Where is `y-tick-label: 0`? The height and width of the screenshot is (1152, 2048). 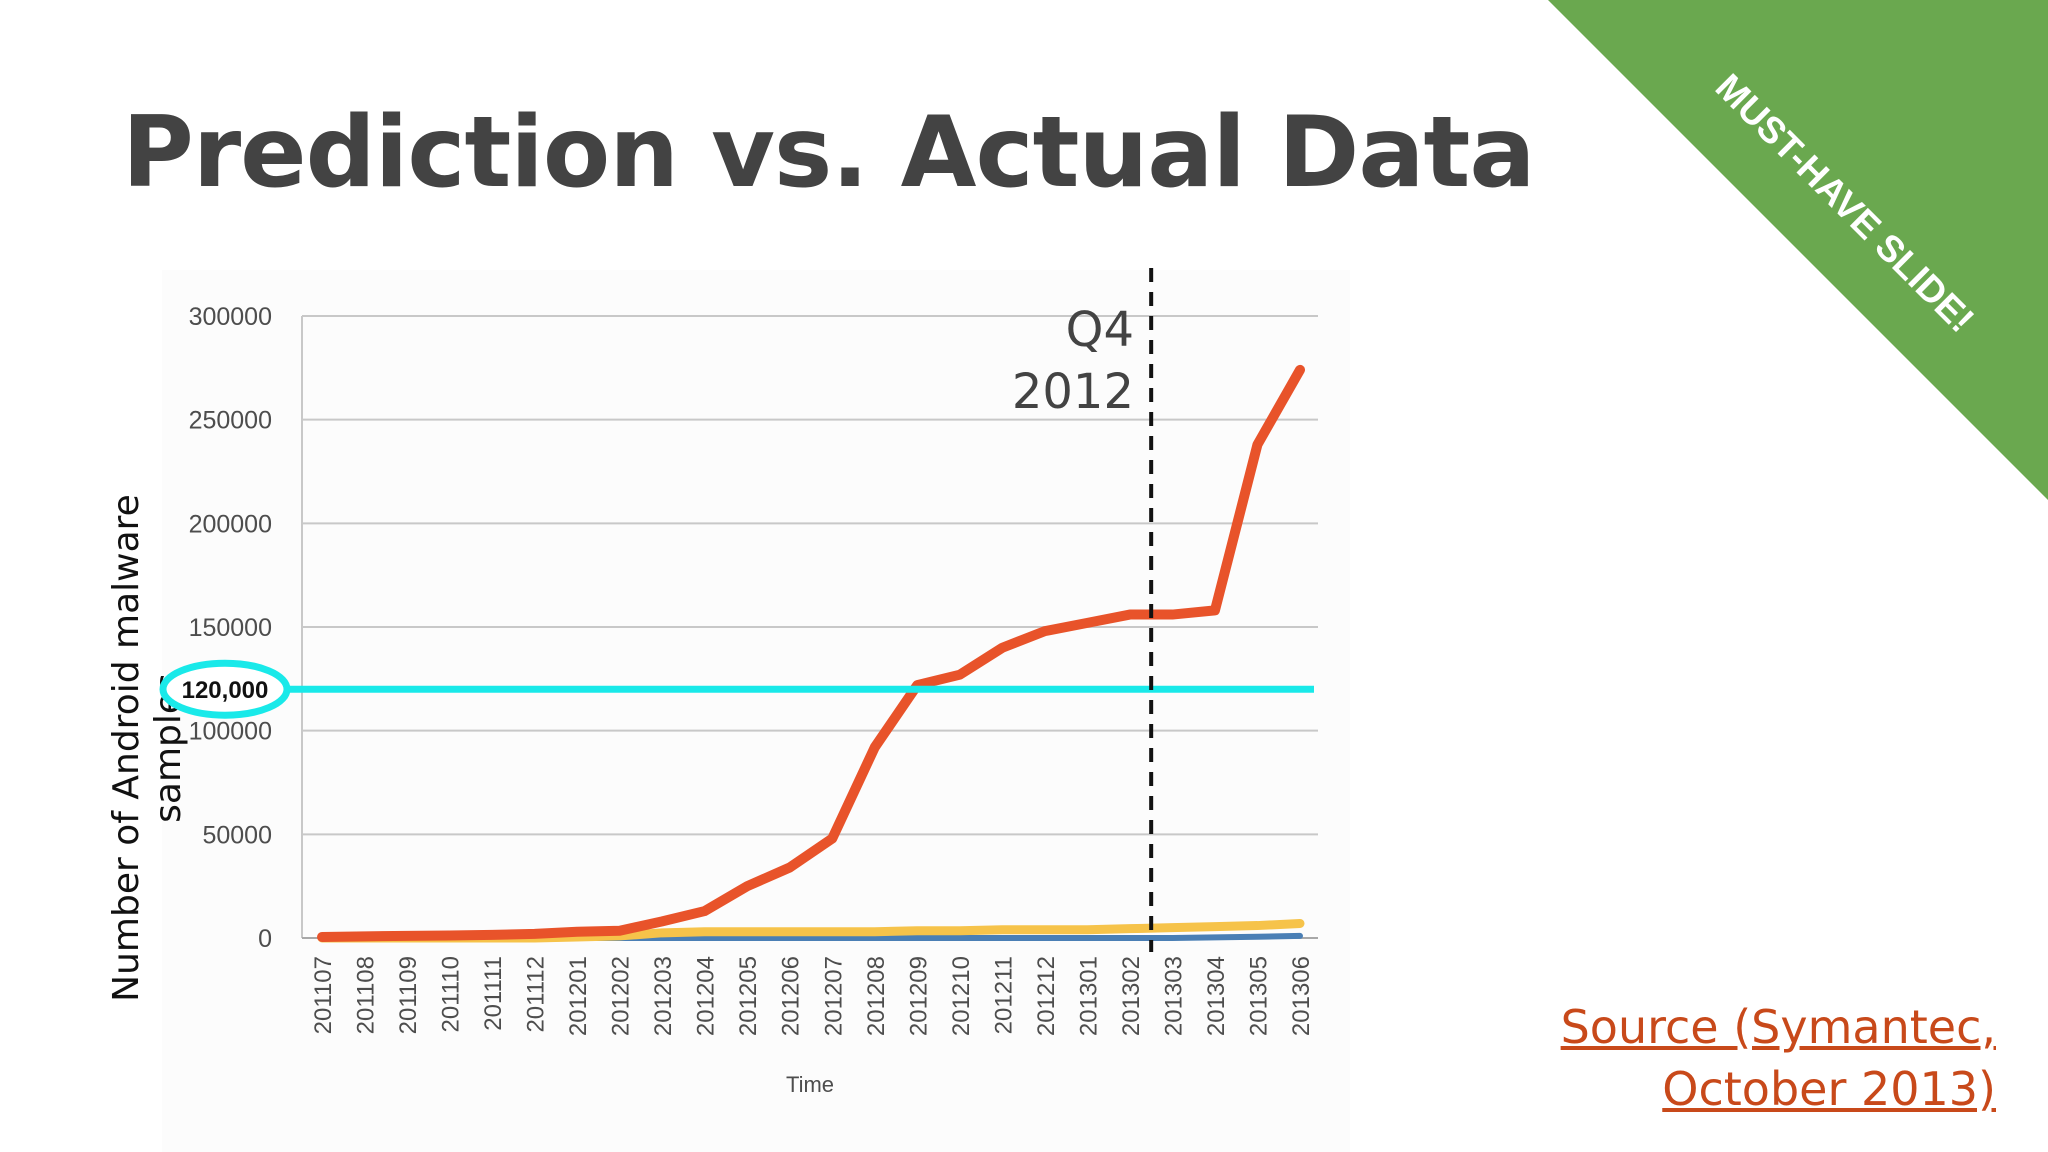 y-tick-label: 0 is located at coordinates (265, 939).